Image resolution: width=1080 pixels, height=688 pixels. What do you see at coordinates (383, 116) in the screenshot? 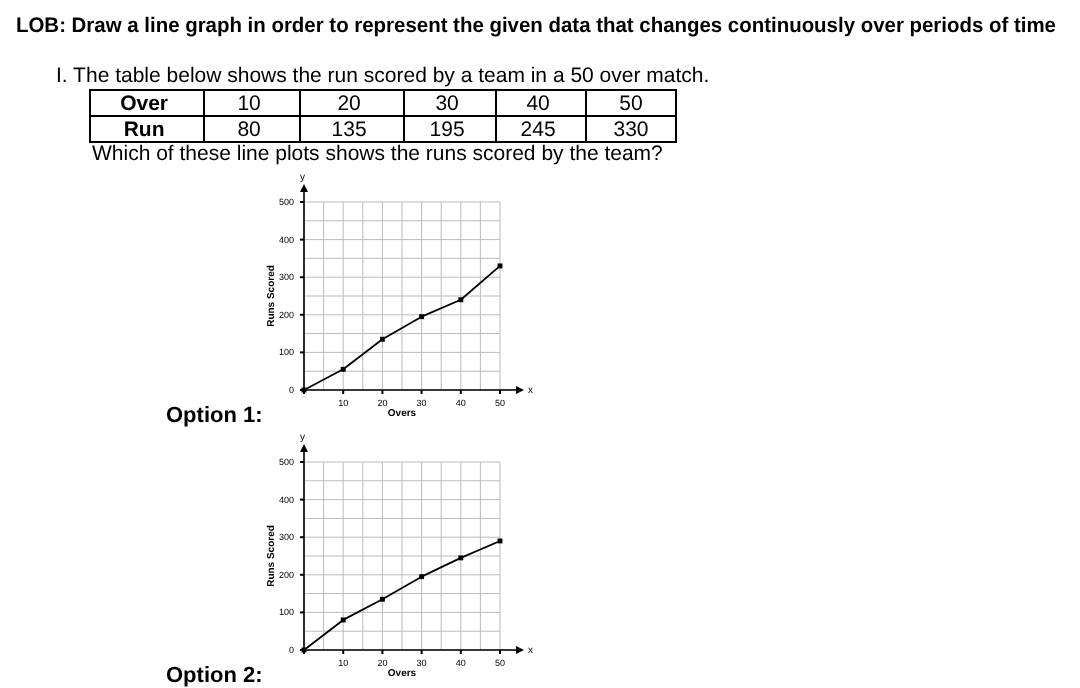
I see `data-table: Over 10 20 30 40 50 Run 80 135 195 245 330` at bounding box center [383, 116].